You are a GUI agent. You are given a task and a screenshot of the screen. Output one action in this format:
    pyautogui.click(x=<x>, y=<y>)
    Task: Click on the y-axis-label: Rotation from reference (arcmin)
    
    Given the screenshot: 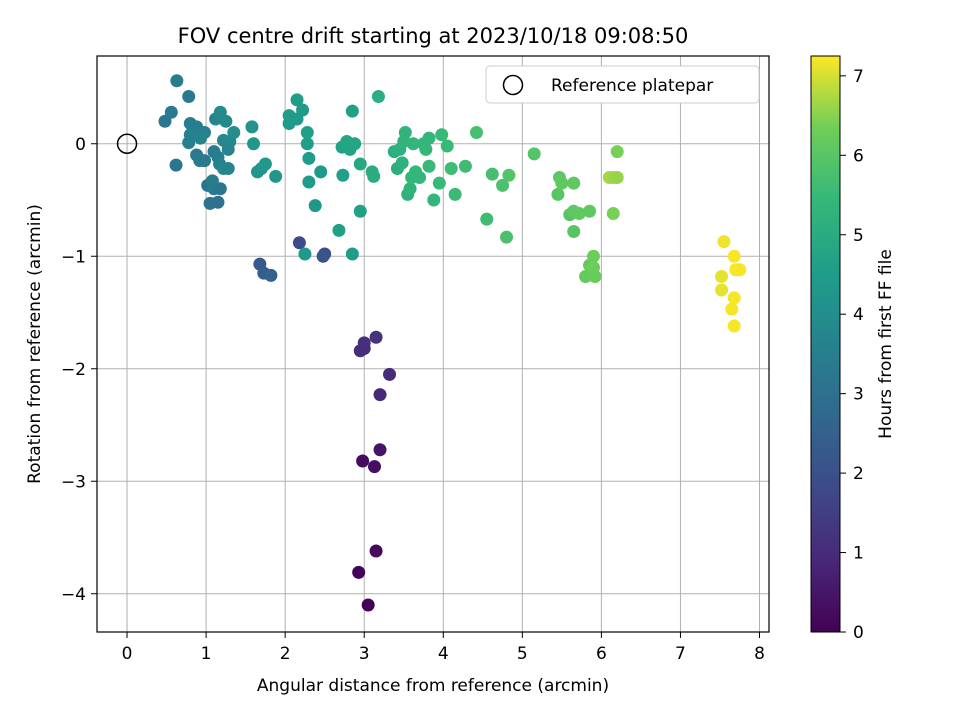 What is the action you would take?
    pyautogui.click(x=35, y=344)
    